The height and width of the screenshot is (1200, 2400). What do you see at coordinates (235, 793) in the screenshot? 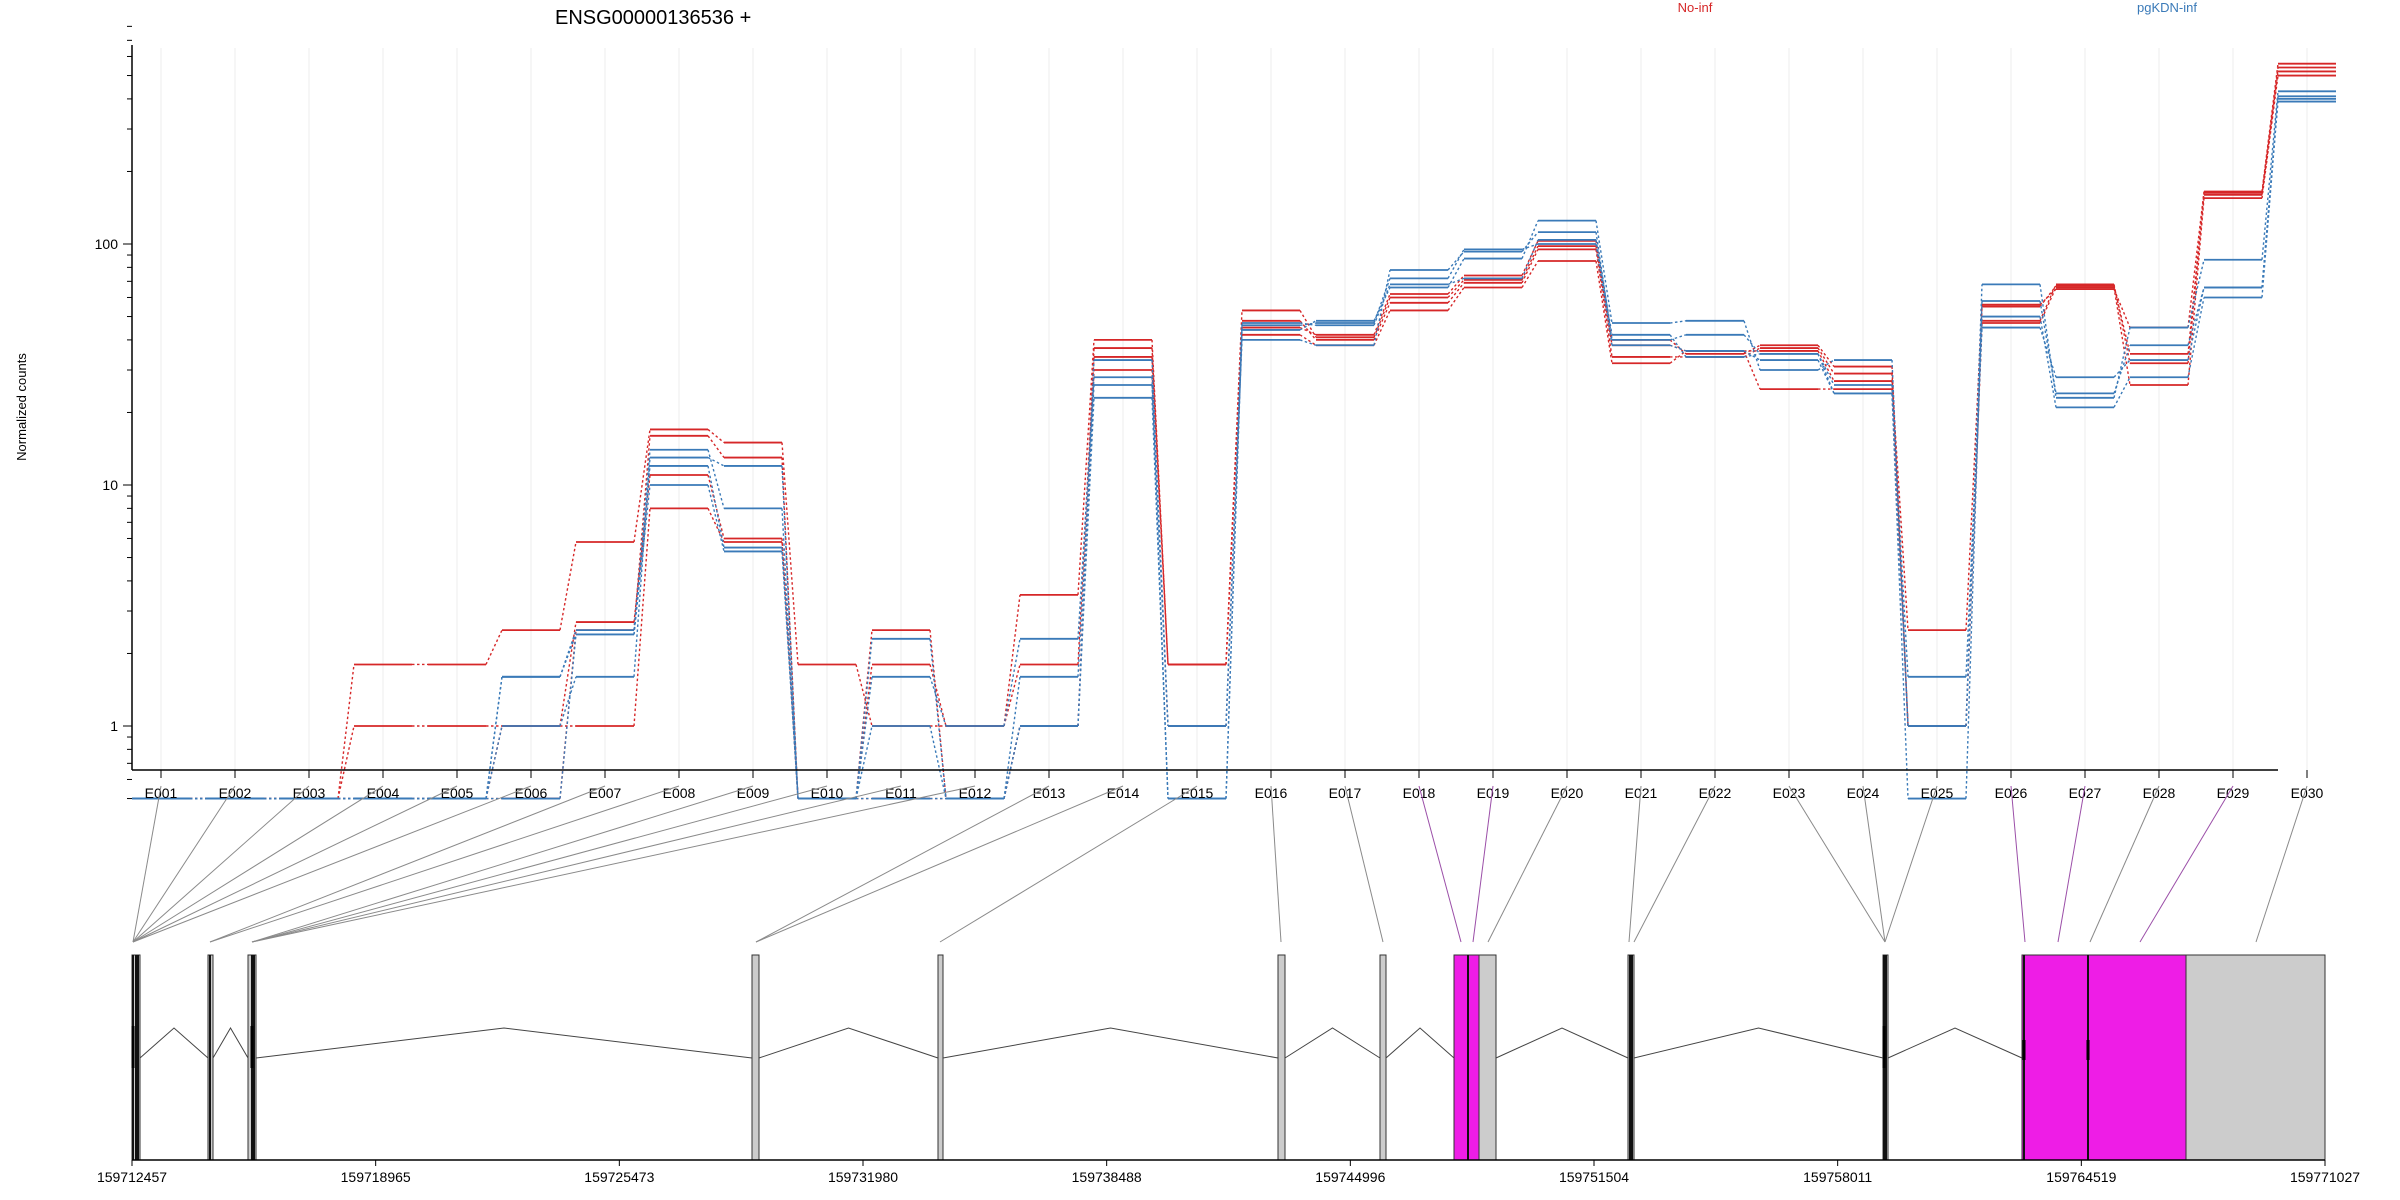
I see `x-tick-label: E002` at bounding box center [235, 793].